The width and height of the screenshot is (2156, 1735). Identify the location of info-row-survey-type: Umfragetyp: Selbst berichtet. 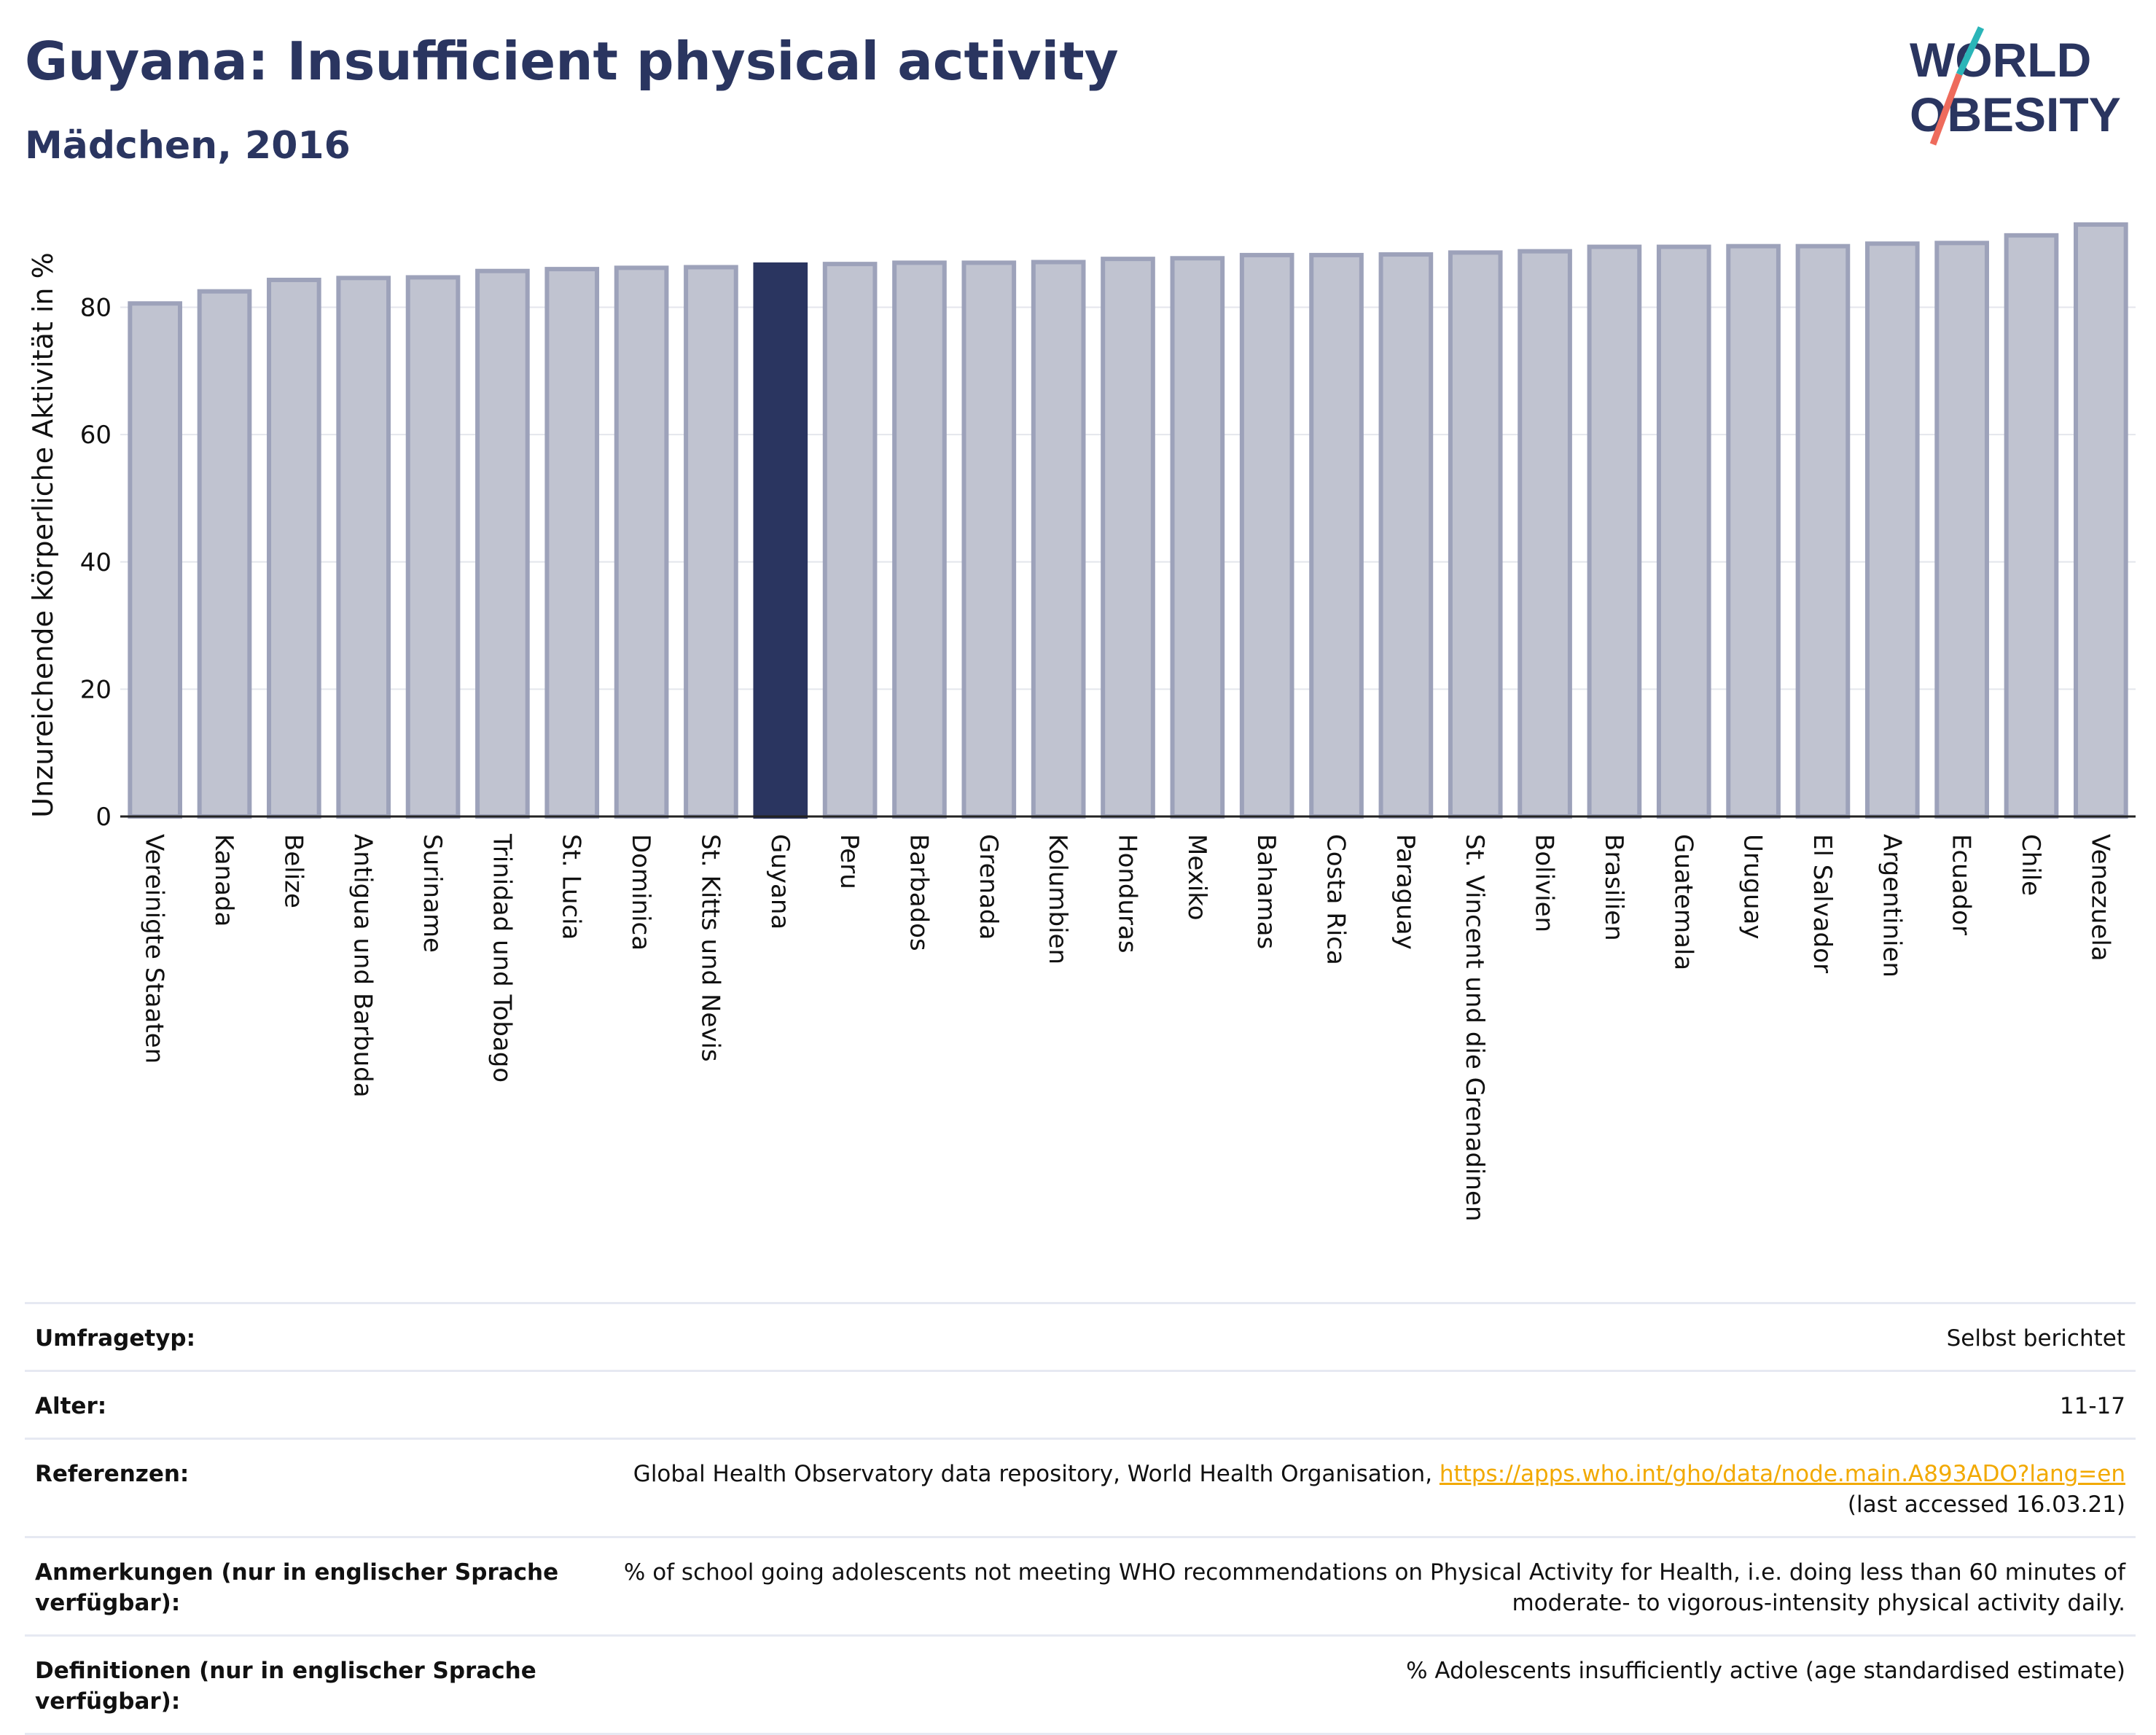
(1081, 1336).